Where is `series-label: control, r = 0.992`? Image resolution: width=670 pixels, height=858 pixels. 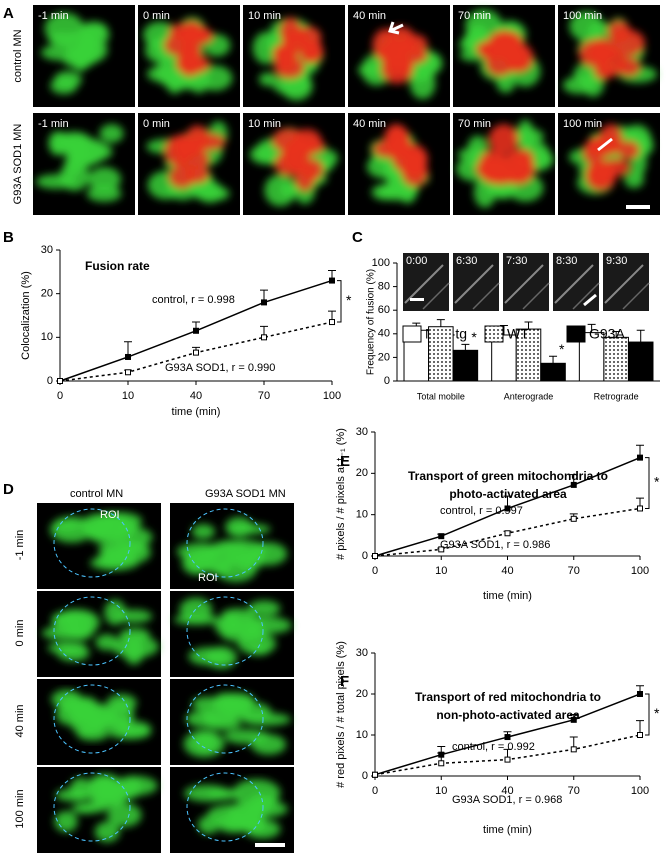
series-label: control, r = 0.992 is located at coordinates (493, 747).